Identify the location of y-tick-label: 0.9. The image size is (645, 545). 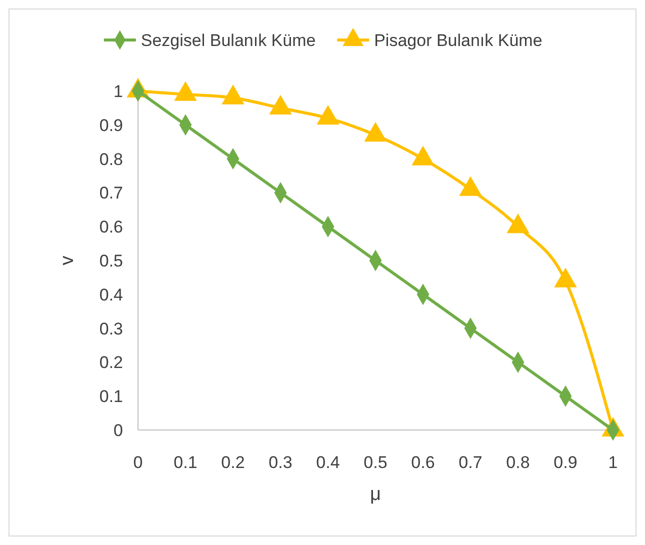
(111, 125).